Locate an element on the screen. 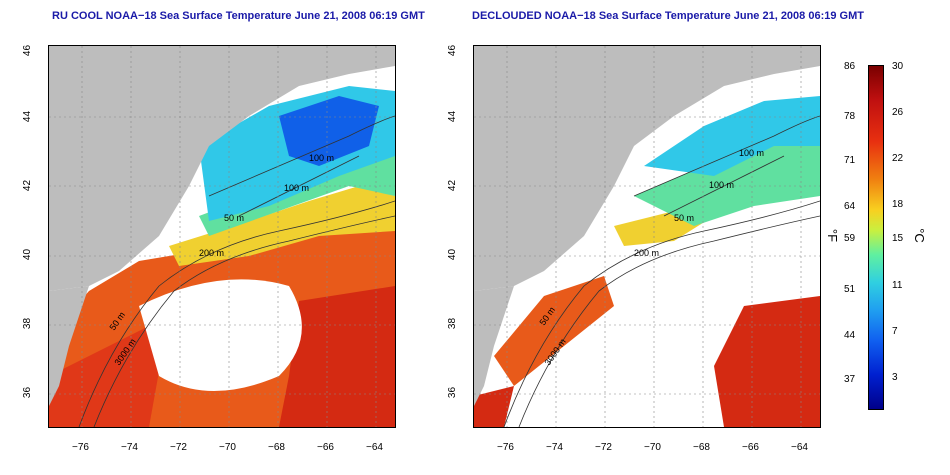 The height and width of the screenshot is (475, 950). fahrenheit-tick: 44 is located at coordinates (850, 335).